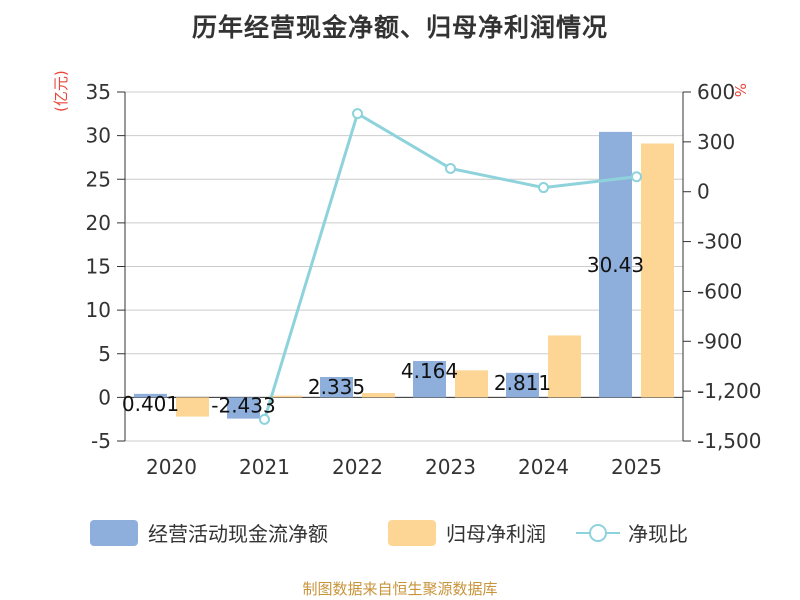 The width and height of the screenshot is (800, 600). I want to click on y-left-tick-label: 25, so click(98, 179).